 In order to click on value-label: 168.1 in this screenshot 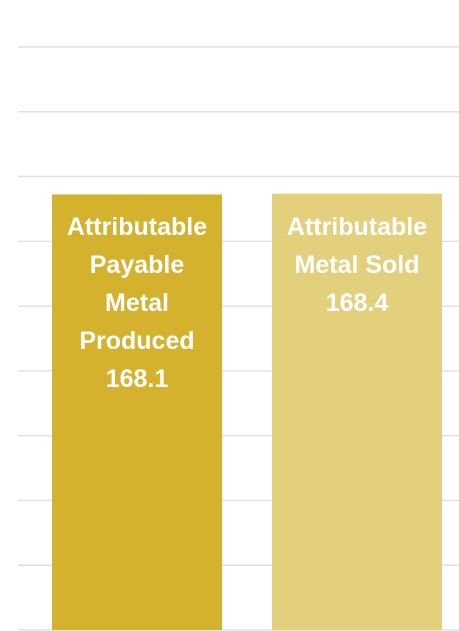, I will do `click(137, 379)`.